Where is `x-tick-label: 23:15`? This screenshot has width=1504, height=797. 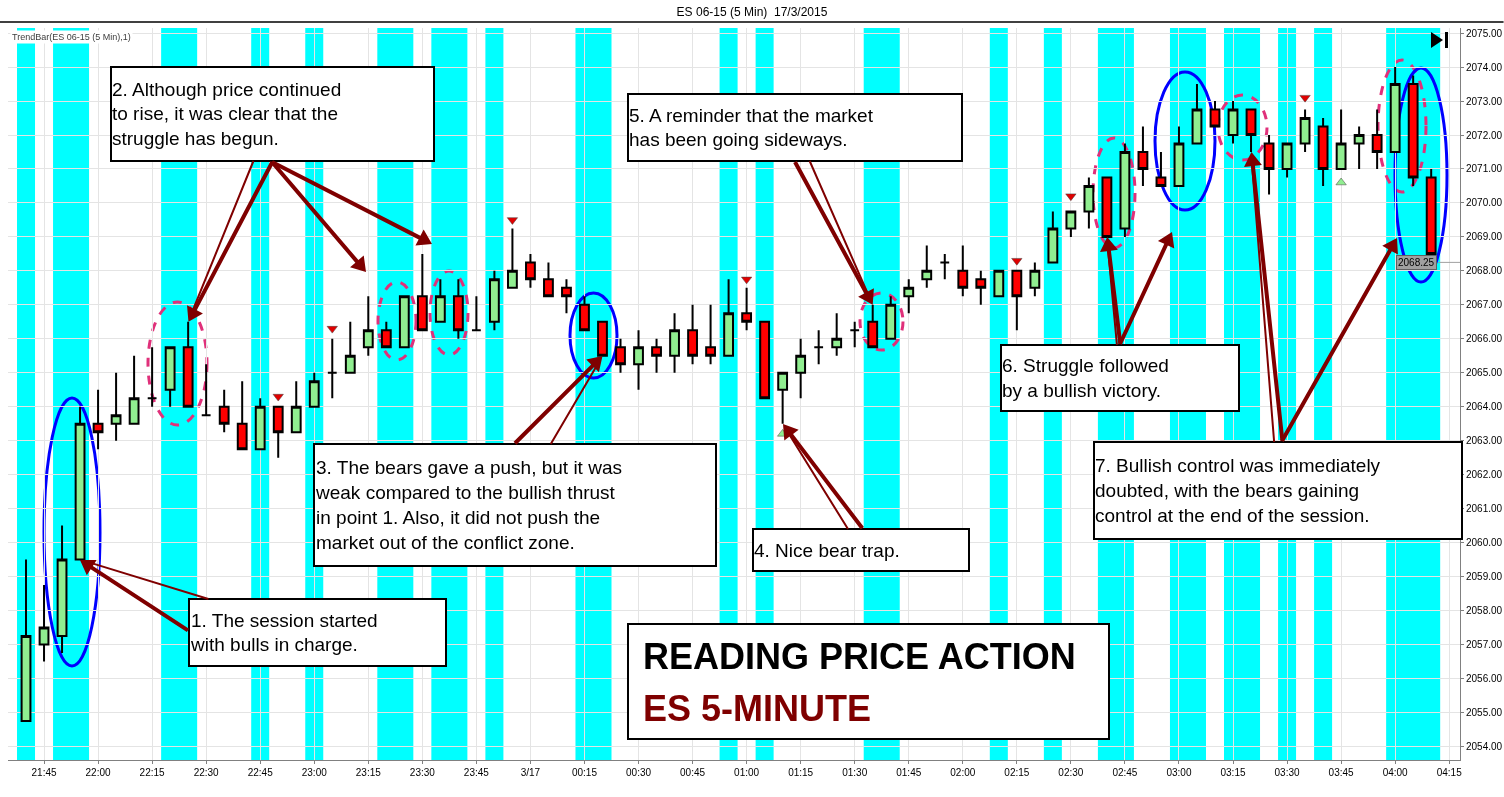 x-tick-label: 23:15 is located at coordinates (368, 772).